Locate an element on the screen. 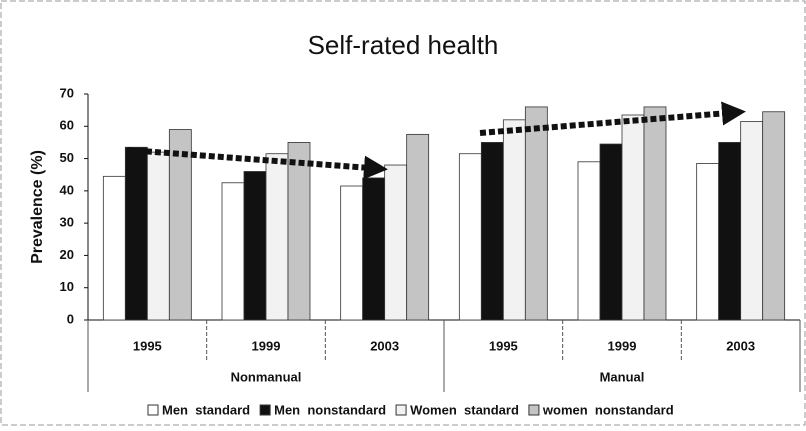  group-label: Nonmanual is located at coordinates (266, 376).